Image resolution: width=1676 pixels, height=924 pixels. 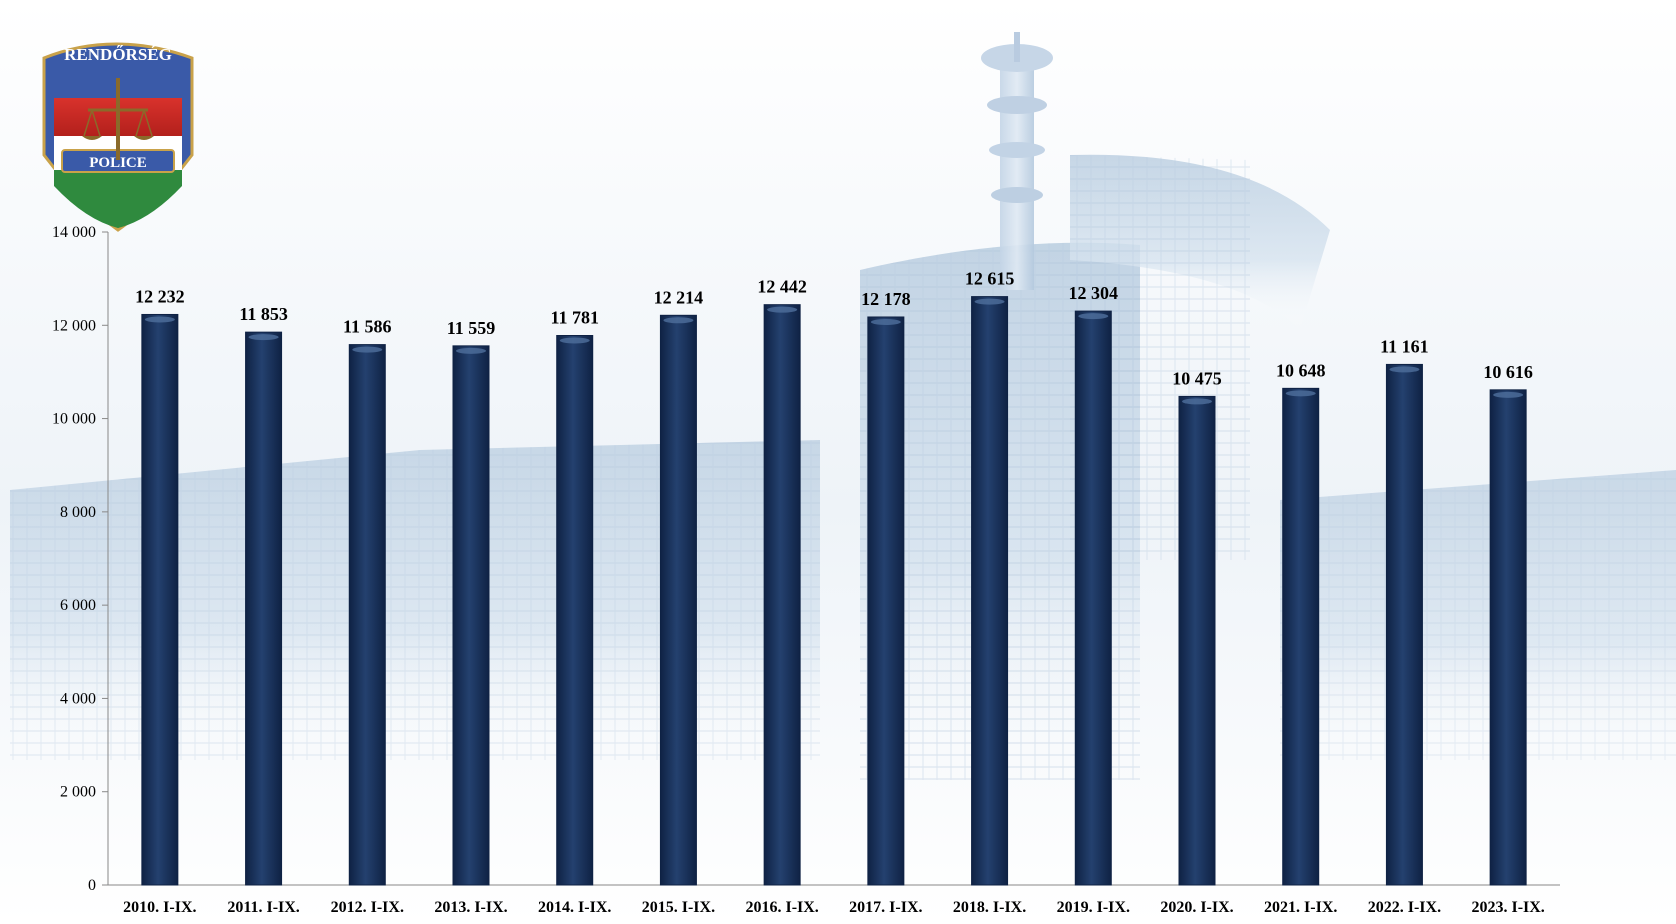 I want to click on x-category-label: 2021. I-IX., so click(x=1300, y=907).